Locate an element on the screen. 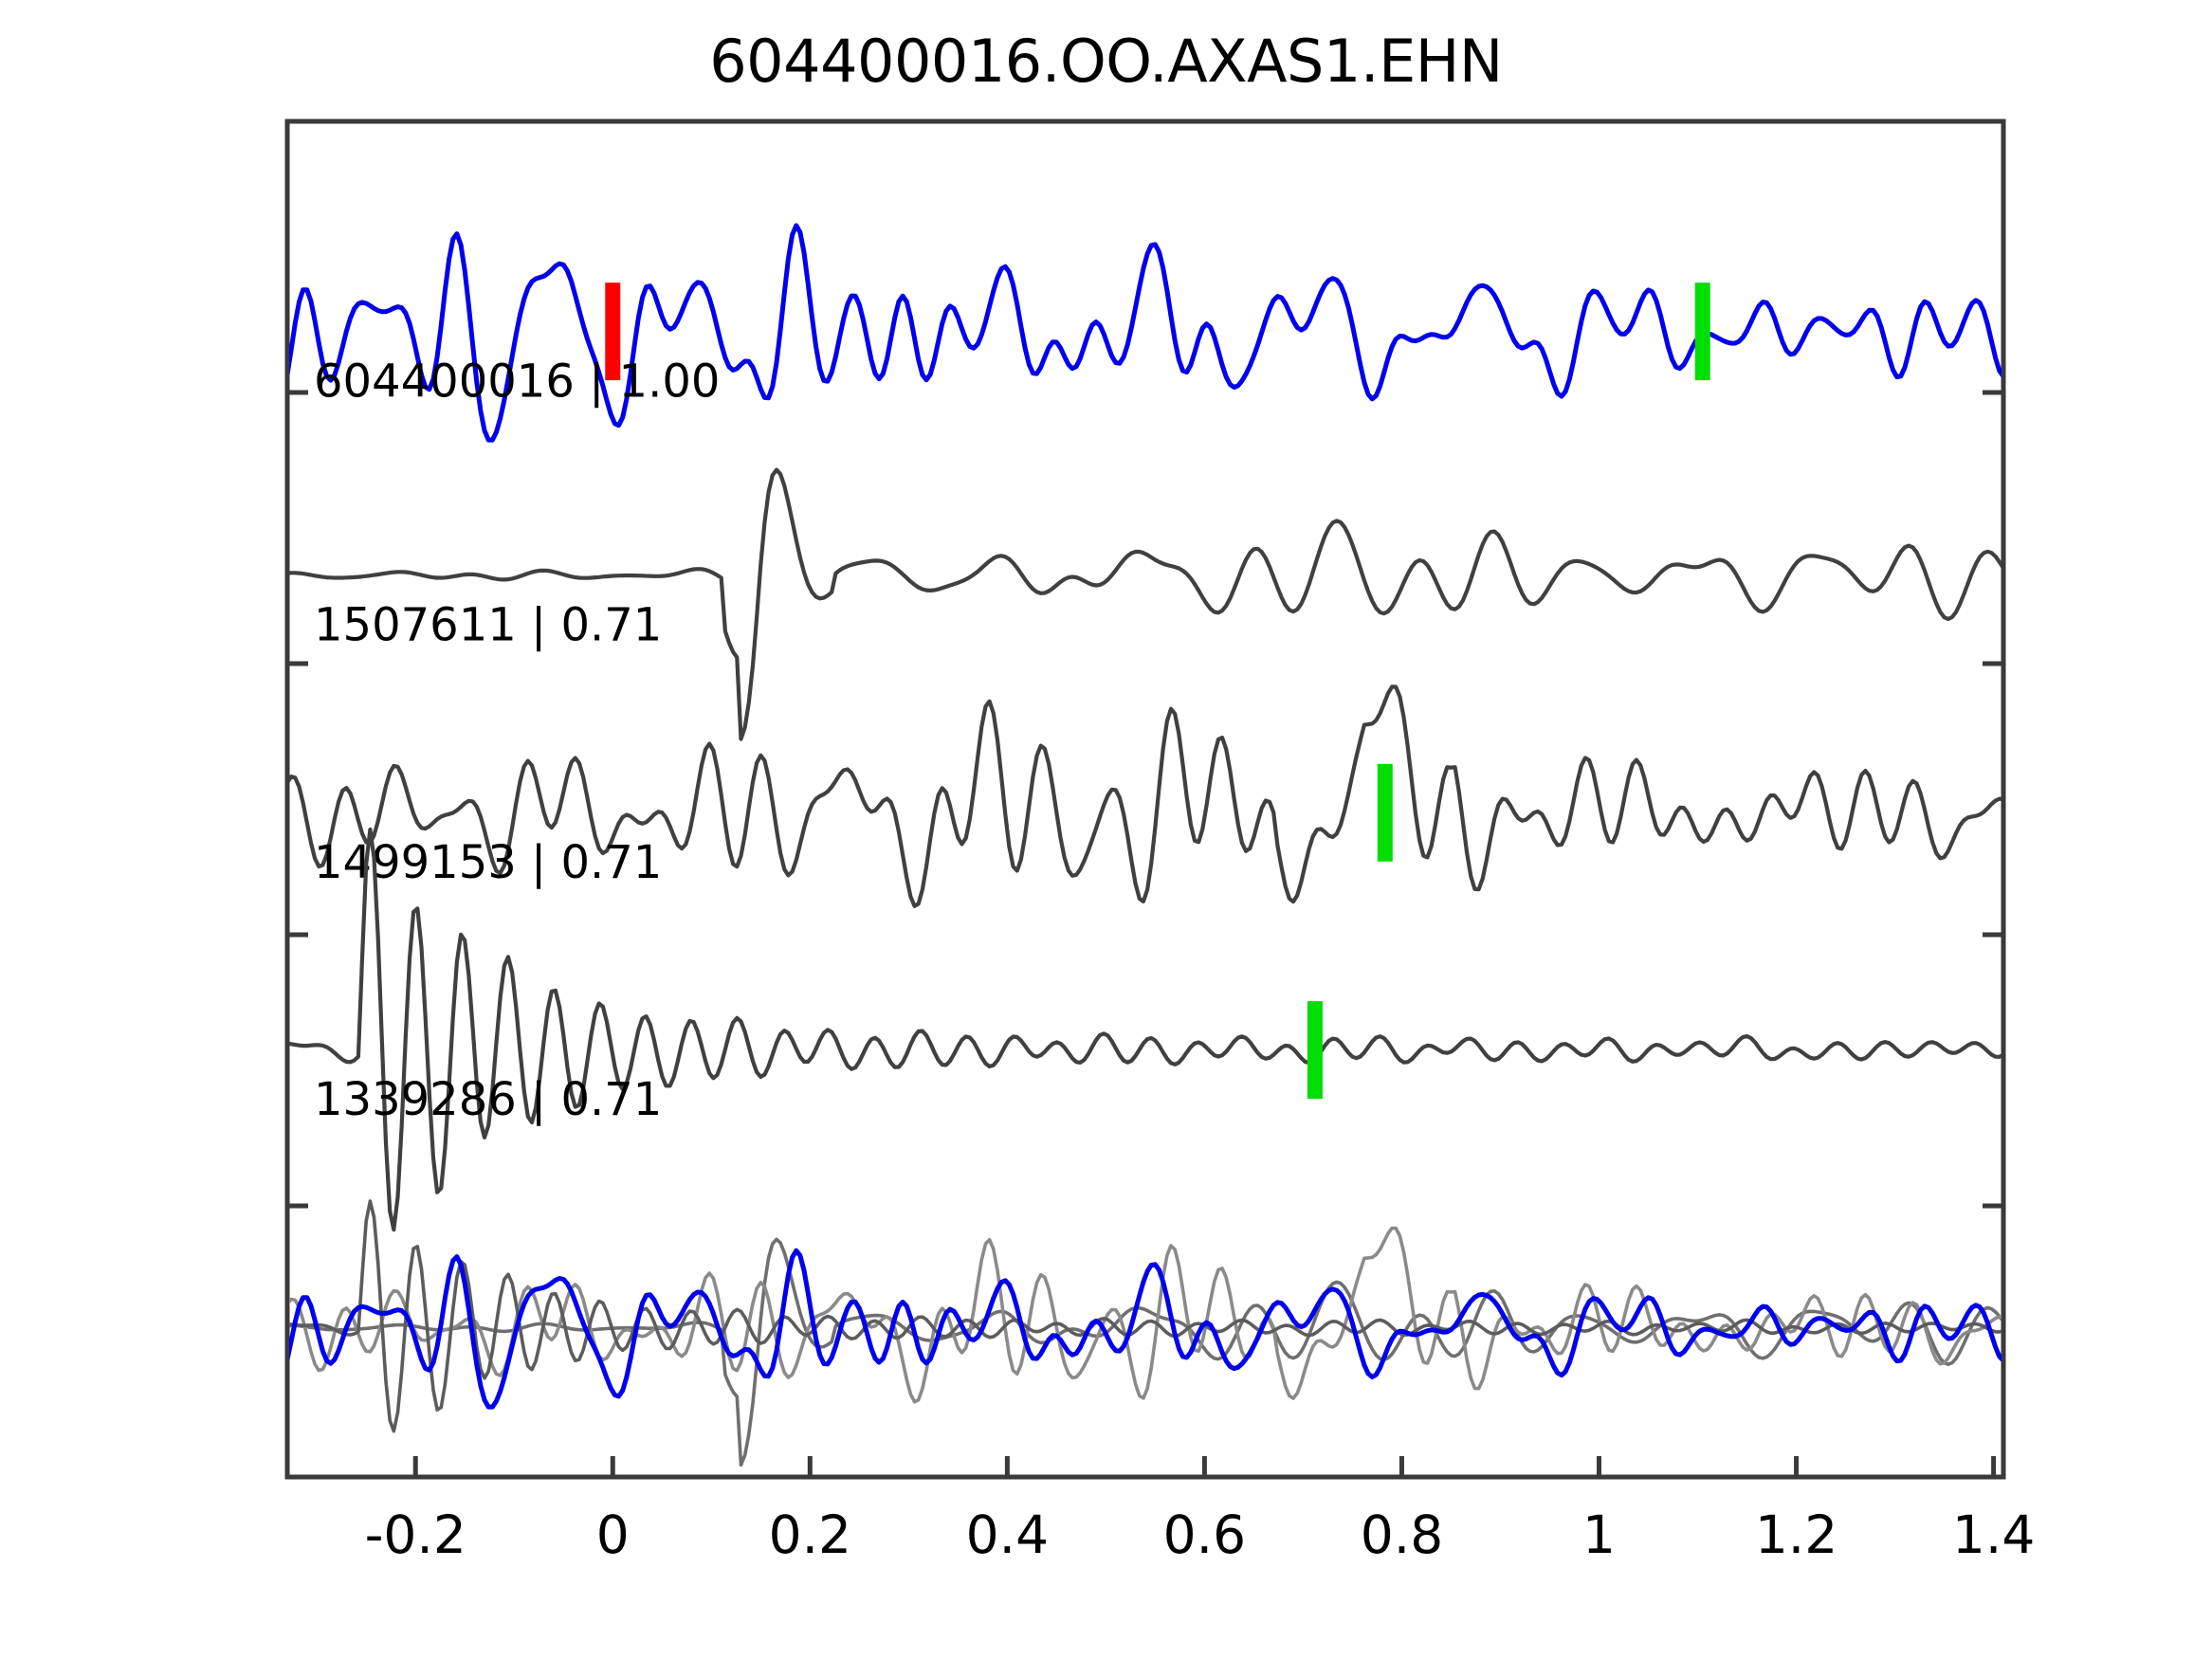  x-tick-label: 0 is located at coordinates (613, 1534).